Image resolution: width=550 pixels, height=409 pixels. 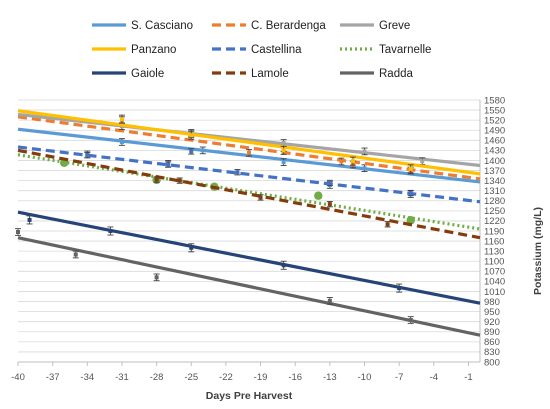 I want to click on legend-item-radda: Radda, so click(x=376, y=74).